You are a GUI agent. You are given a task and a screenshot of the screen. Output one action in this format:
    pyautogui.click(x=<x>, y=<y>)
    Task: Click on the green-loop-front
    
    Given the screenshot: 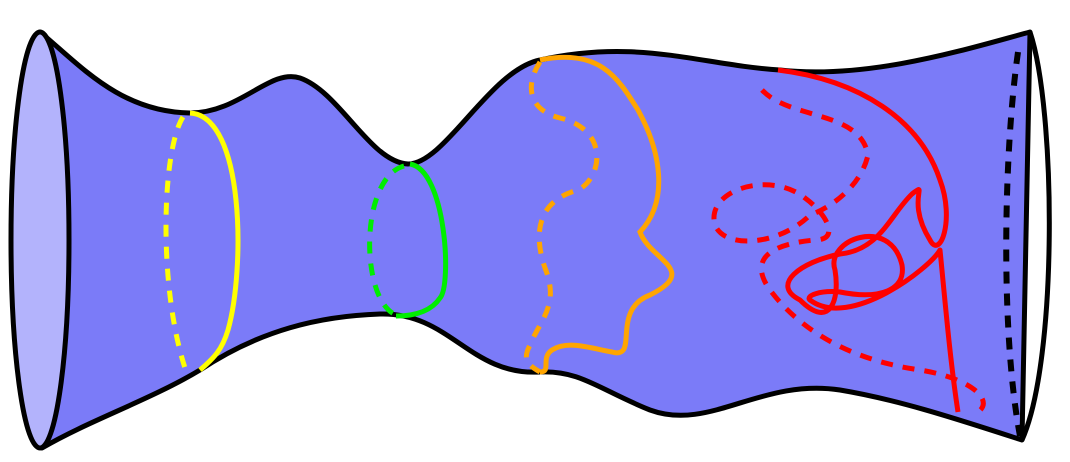 What is the action you would take?
    pyautogui.click(x=422, y=240)
    